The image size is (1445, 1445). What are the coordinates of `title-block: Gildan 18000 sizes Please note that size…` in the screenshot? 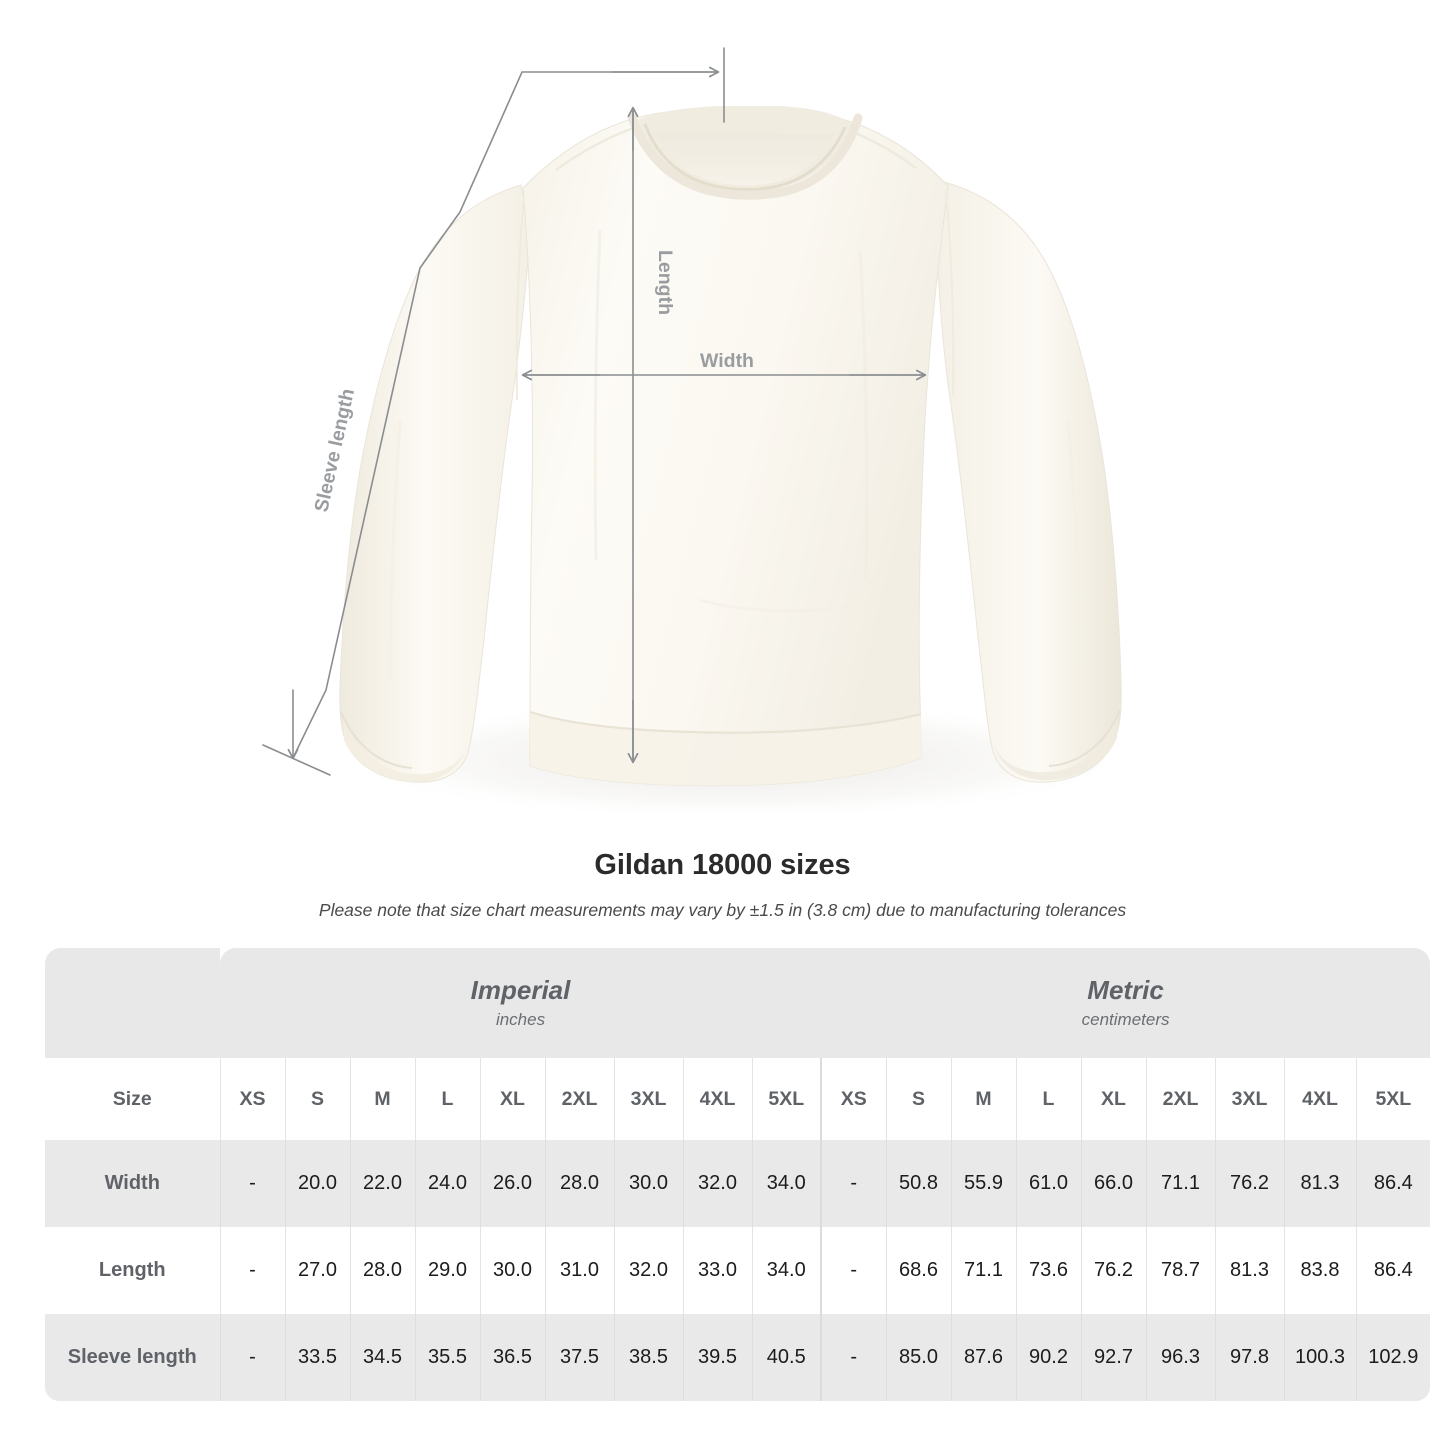 It's located at (722, 883).